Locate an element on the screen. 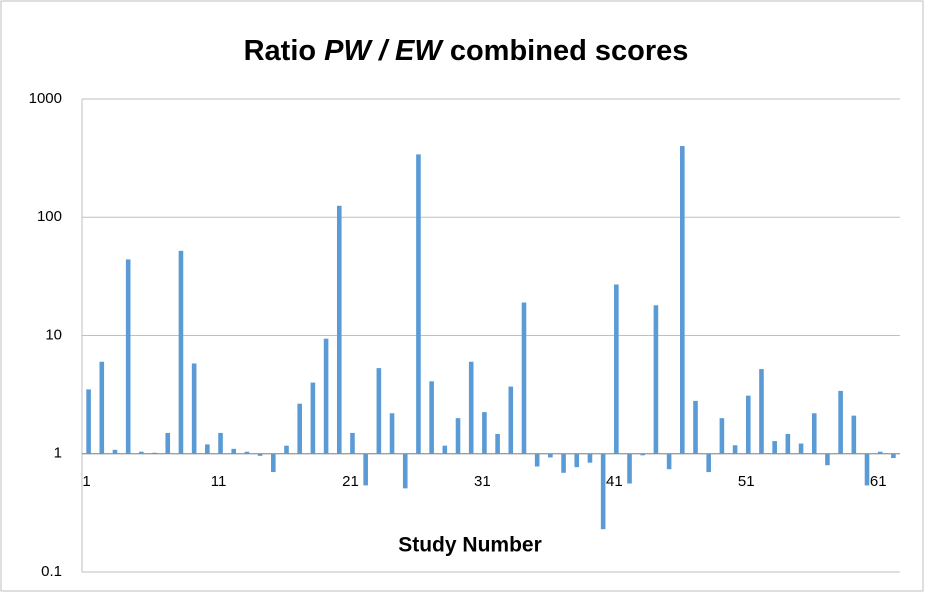 This screenshot has height=593, width=925. chart-title: Ratio PW / EW combined scores is located at coordinates (466, 51).